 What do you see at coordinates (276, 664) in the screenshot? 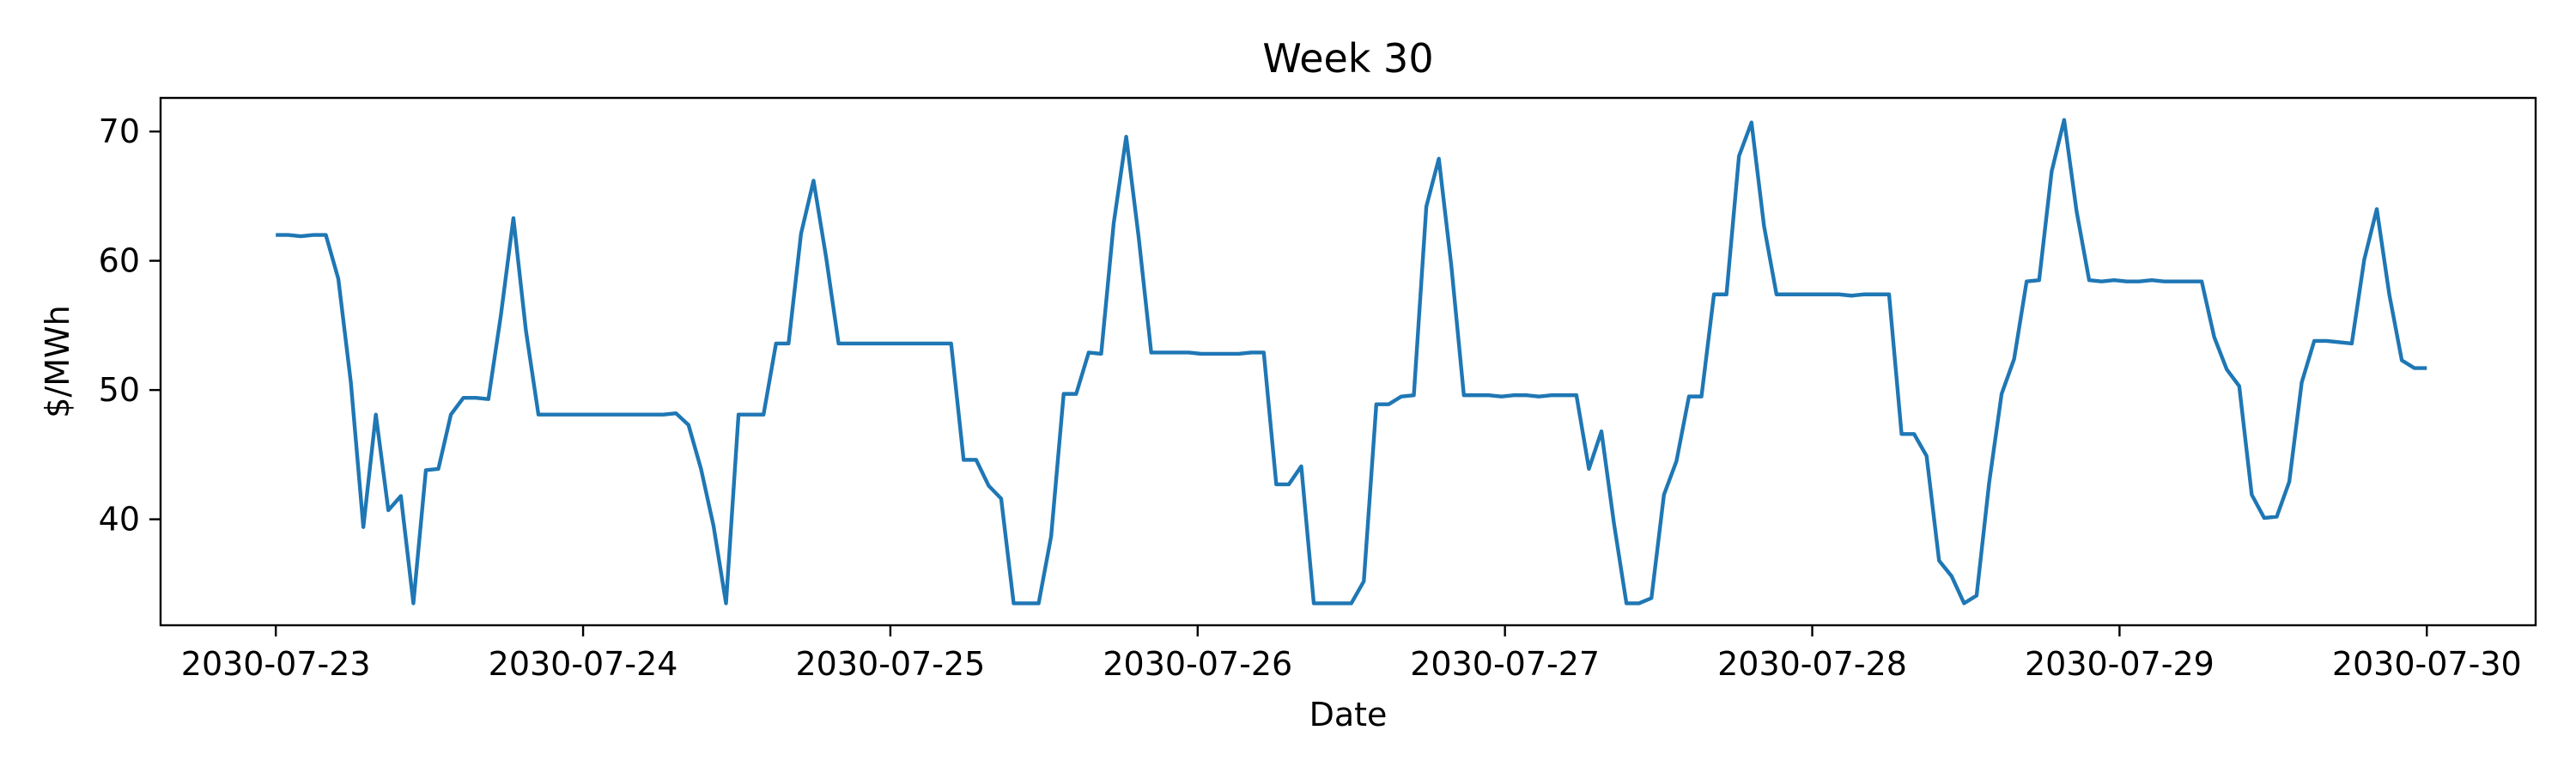
I see `x-tick-label: 2030-07-23` at bounding box center [276, 664].